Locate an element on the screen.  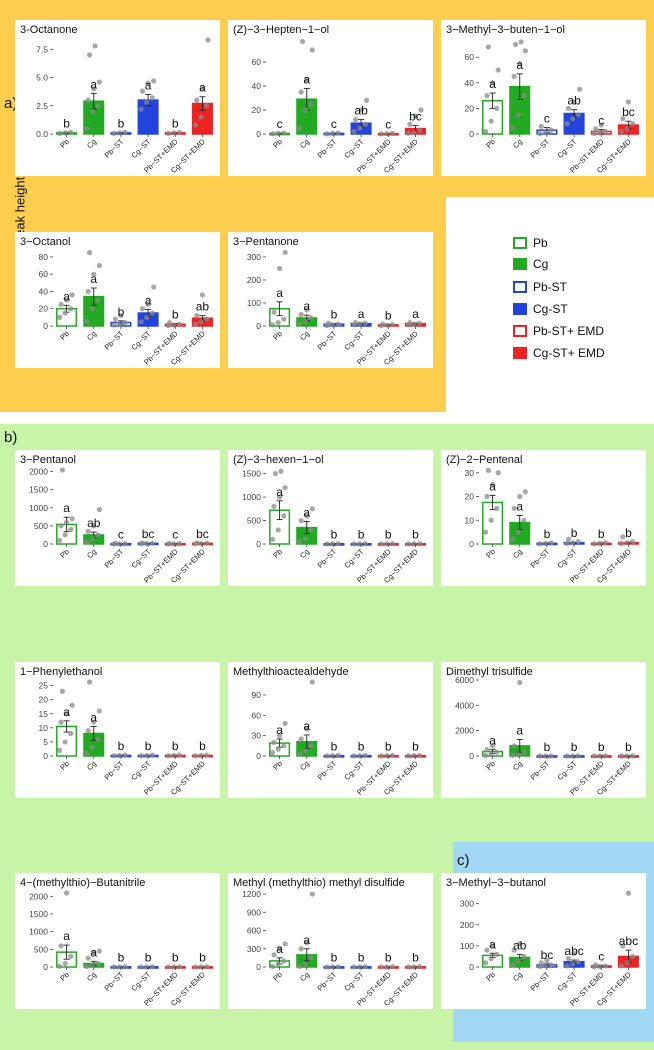
chart-title: 3−Methyl−3−buten−1−ol is located at coordinates (505, 30).